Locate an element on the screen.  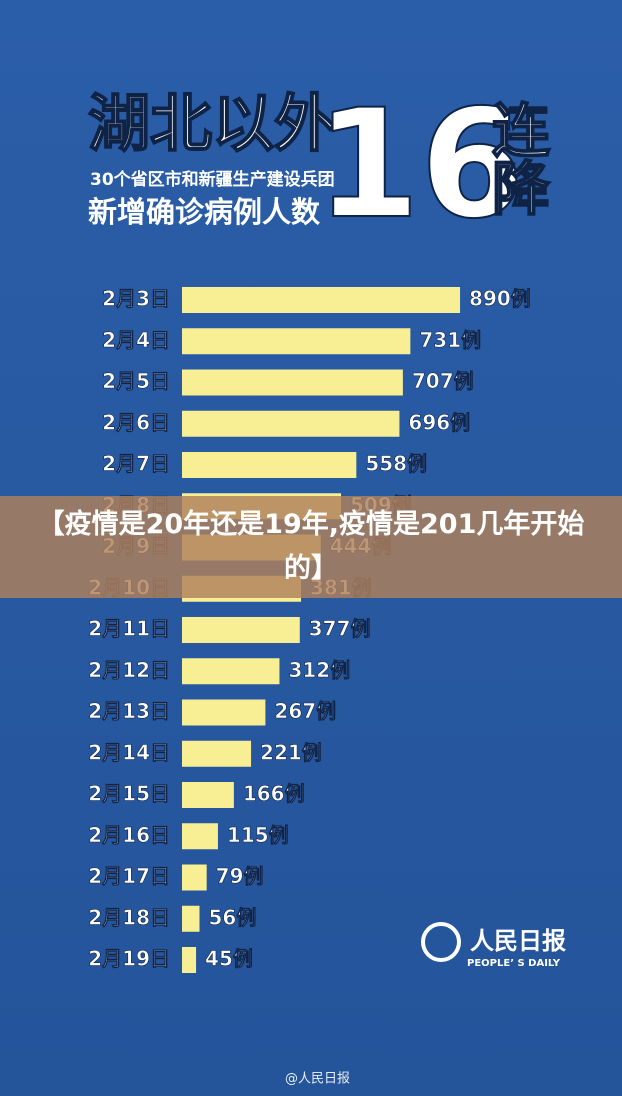
value-label: 696例 is located at coordinates (439, 422).